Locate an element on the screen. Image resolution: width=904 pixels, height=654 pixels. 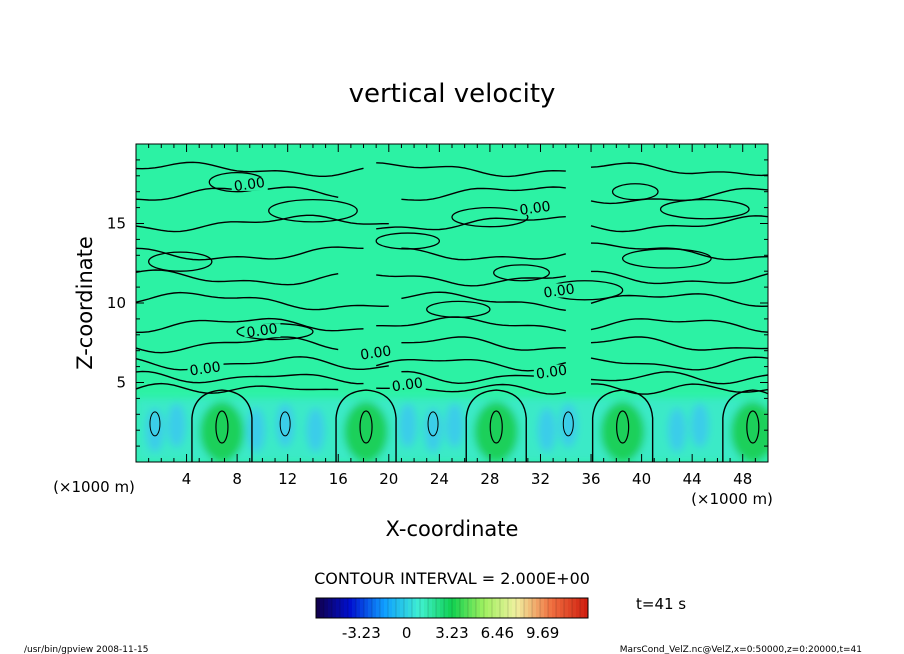
footer-left: /usr/bin/gpview 2008-11-15 is located at coordinates (86, 649).